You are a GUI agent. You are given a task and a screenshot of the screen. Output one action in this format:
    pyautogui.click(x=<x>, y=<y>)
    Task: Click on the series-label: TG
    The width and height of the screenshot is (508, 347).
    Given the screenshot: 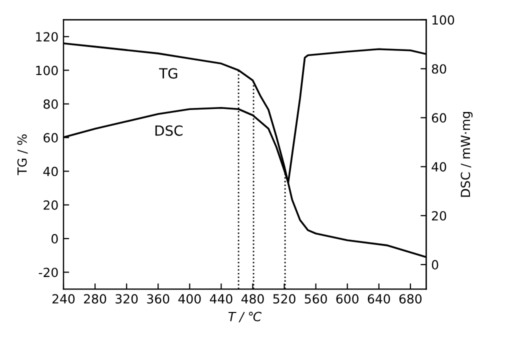 What is the action you would take?
    pyautogui.click(x=168, y=73)
    